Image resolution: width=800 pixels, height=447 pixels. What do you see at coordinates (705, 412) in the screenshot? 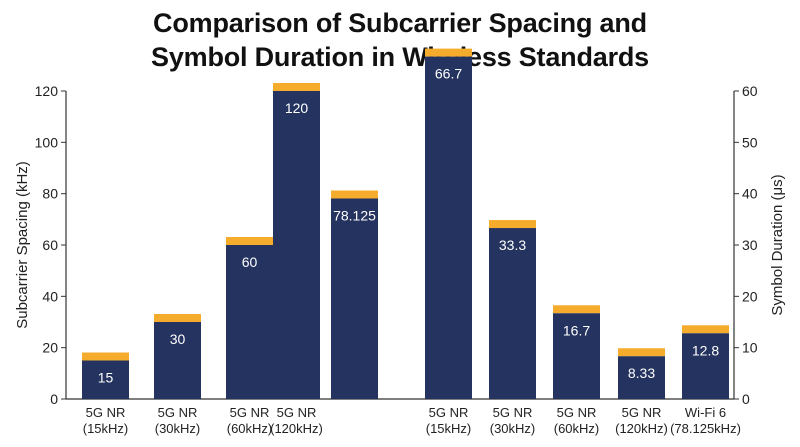
I see `category-label-line-1: Wi-Fi 6` at bounding box center [705, 412].